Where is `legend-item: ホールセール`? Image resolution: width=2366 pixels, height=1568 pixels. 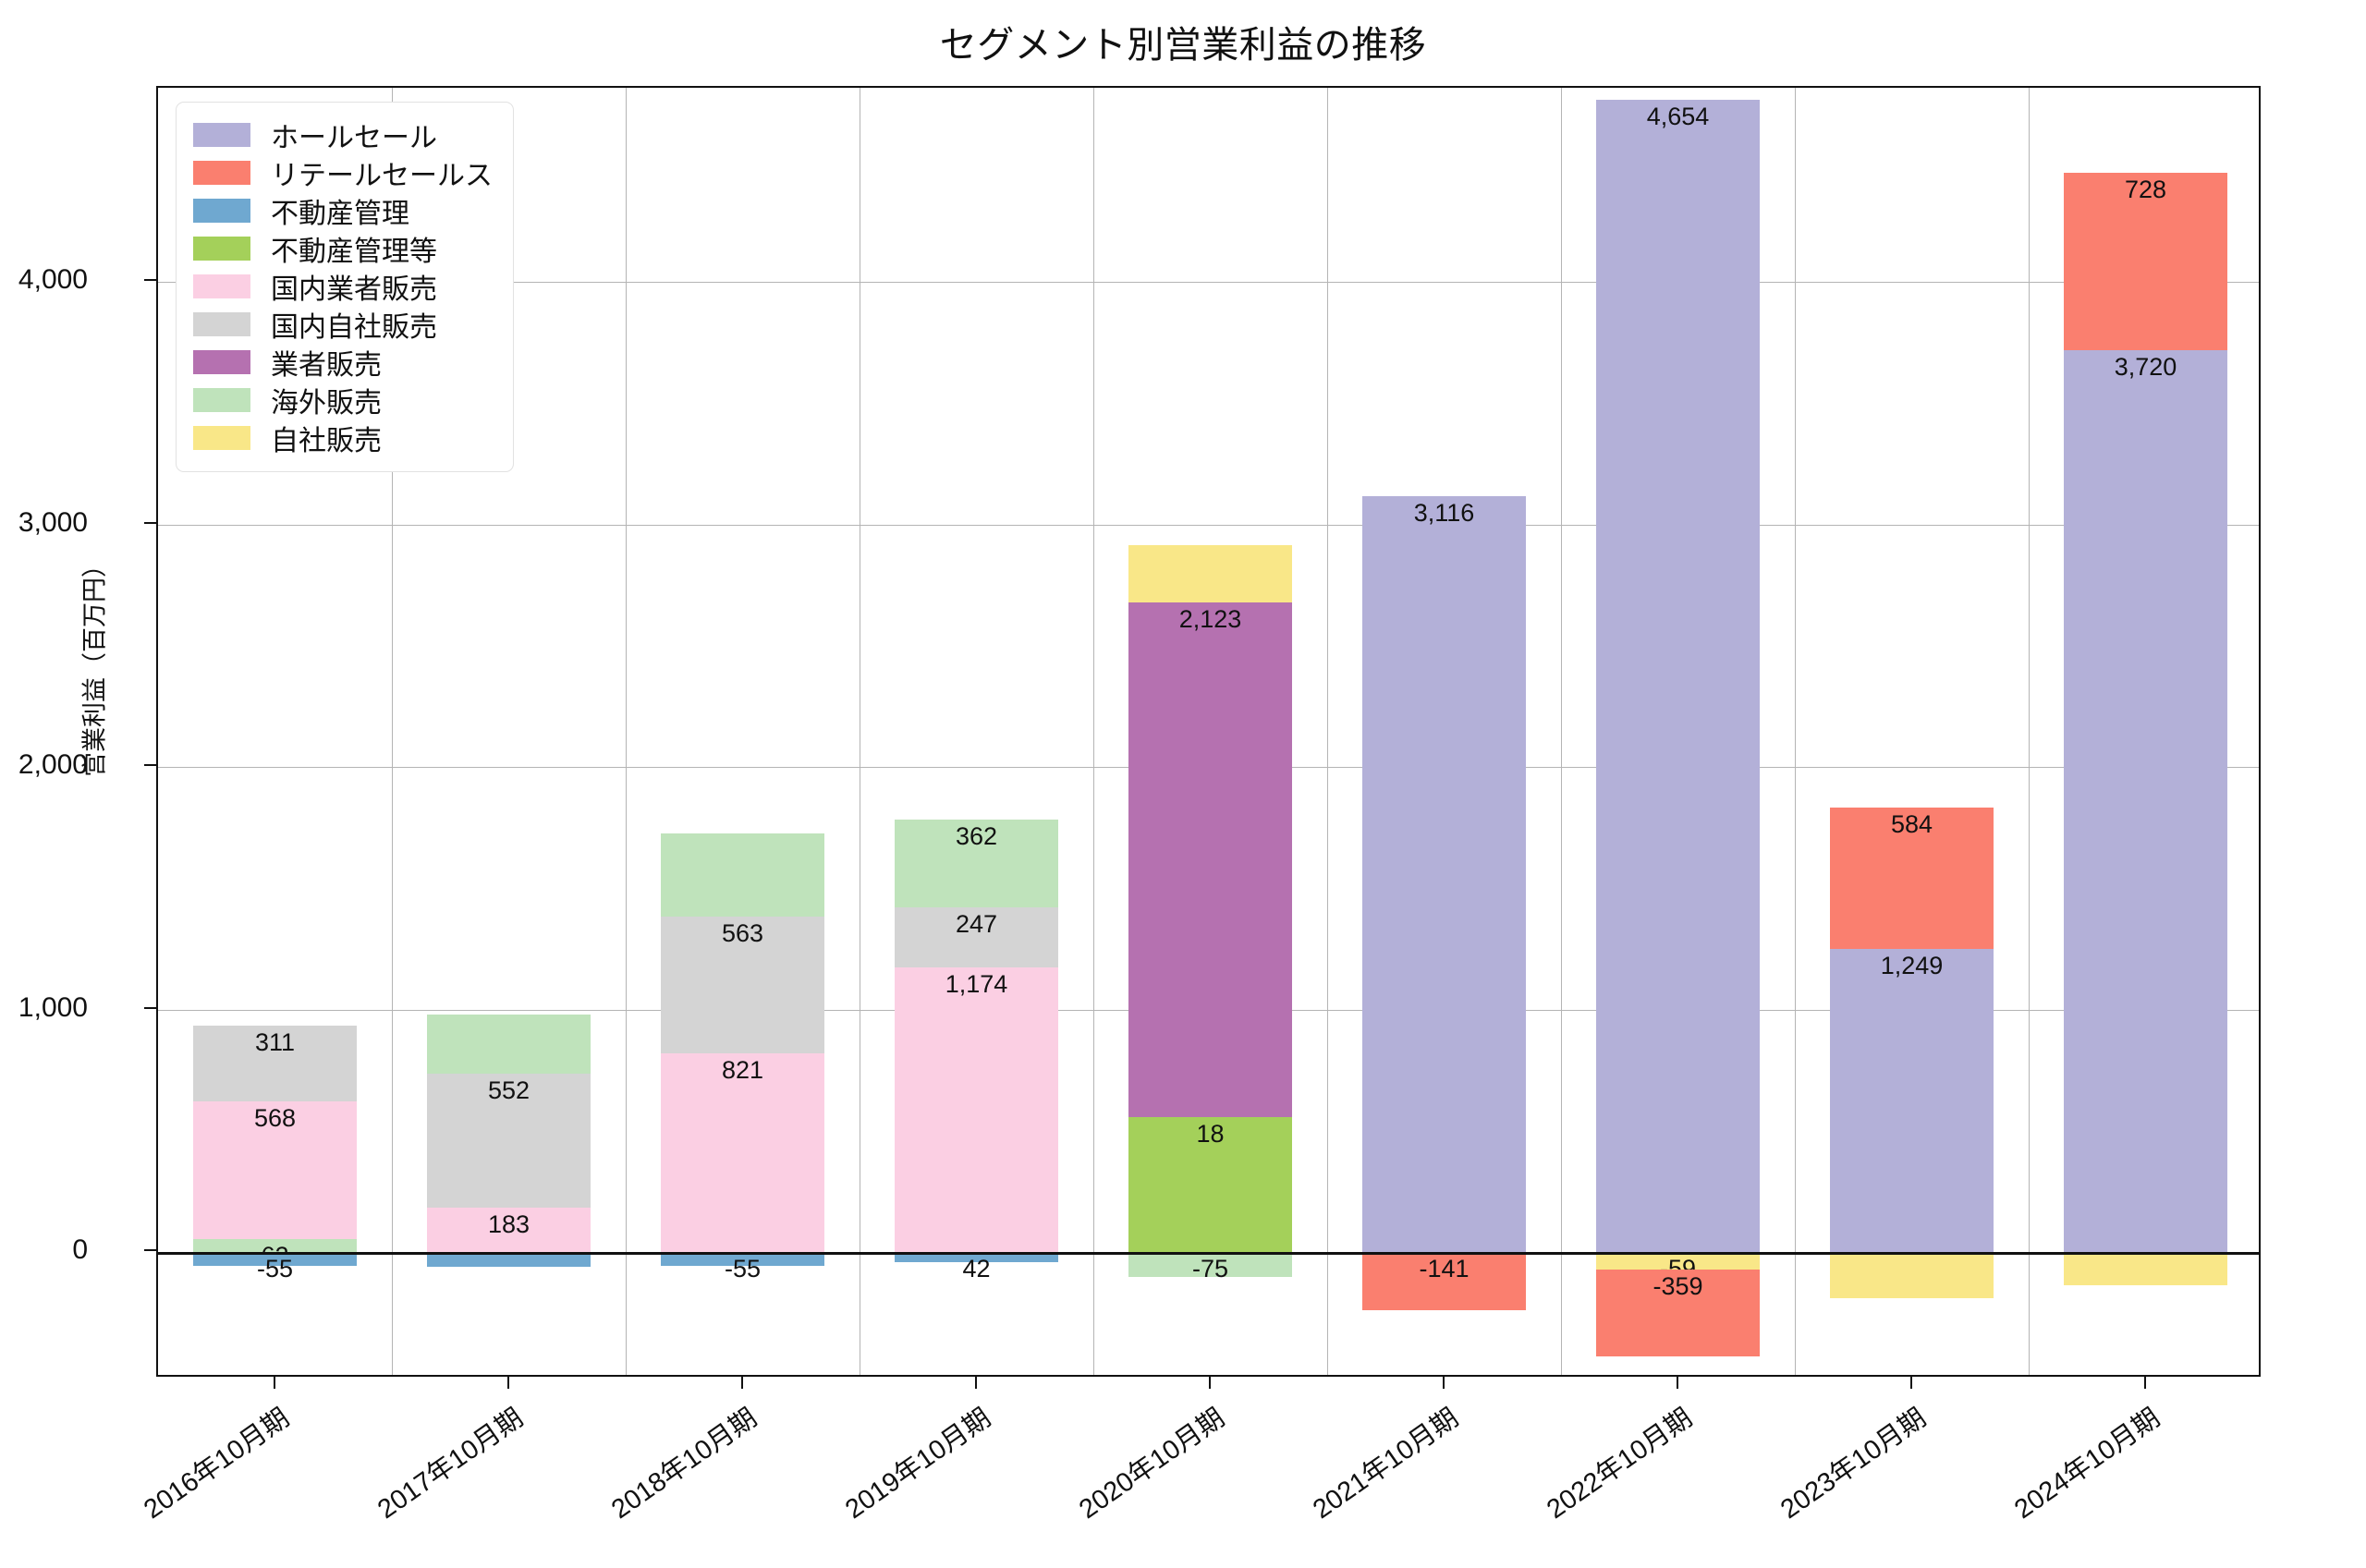 legend-item: ホールセール is located at coordinates (343, 134).